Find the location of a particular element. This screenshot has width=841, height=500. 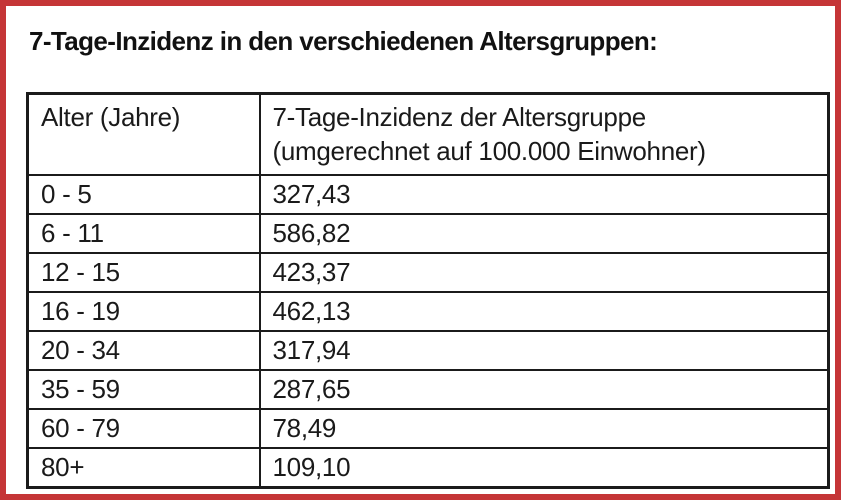

age-cell: 0 - 5 is located at coordinates (143, 194).